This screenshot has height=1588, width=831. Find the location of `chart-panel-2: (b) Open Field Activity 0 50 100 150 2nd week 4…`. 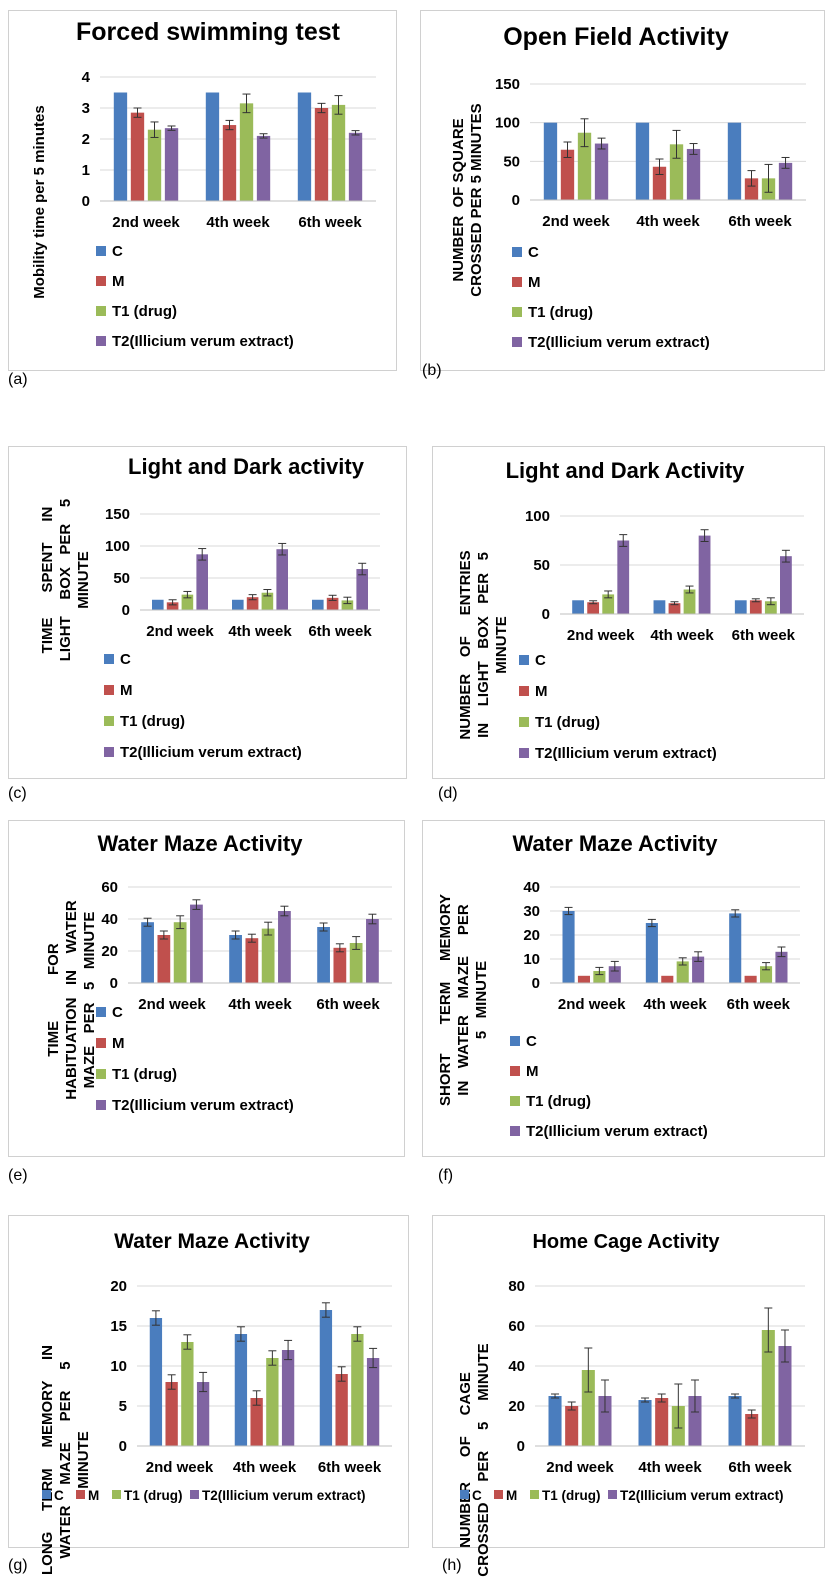

chart-panel-2: (b) Open Field Activity 0 50 100 150 2nd week 4… is located at coordinates (622, 194).